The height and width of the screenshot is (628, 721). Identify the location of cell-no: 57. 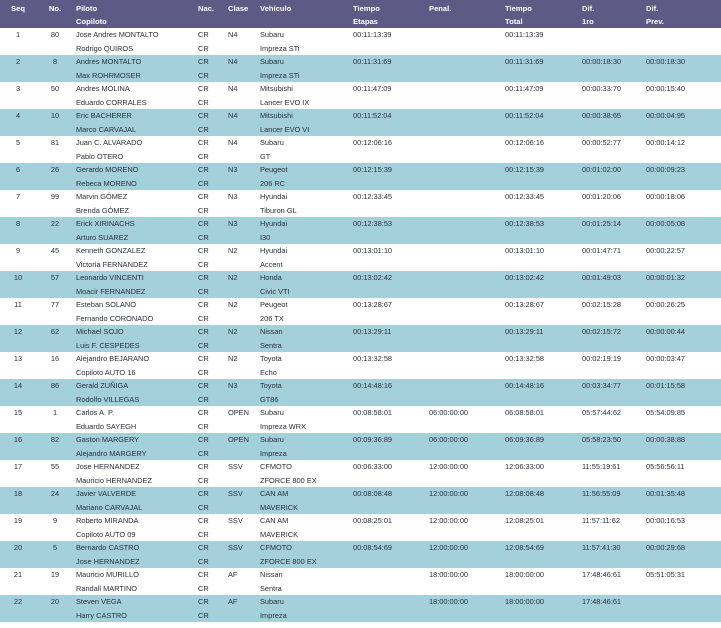
(55, 284).